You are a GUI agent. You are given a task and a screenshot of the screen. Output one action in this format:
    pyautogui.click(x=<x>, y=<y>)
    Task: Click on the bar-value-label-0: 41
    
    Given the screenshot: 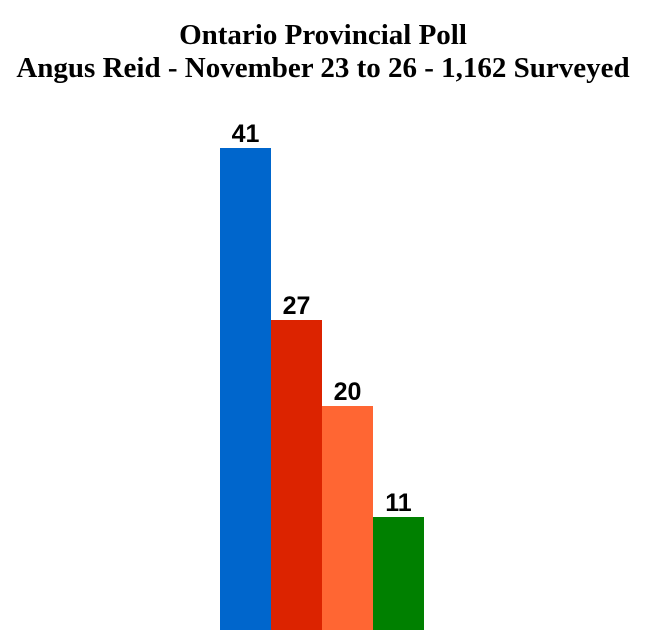 What is the action you would take?
    pyautogui.click(x=245, y=134)
    